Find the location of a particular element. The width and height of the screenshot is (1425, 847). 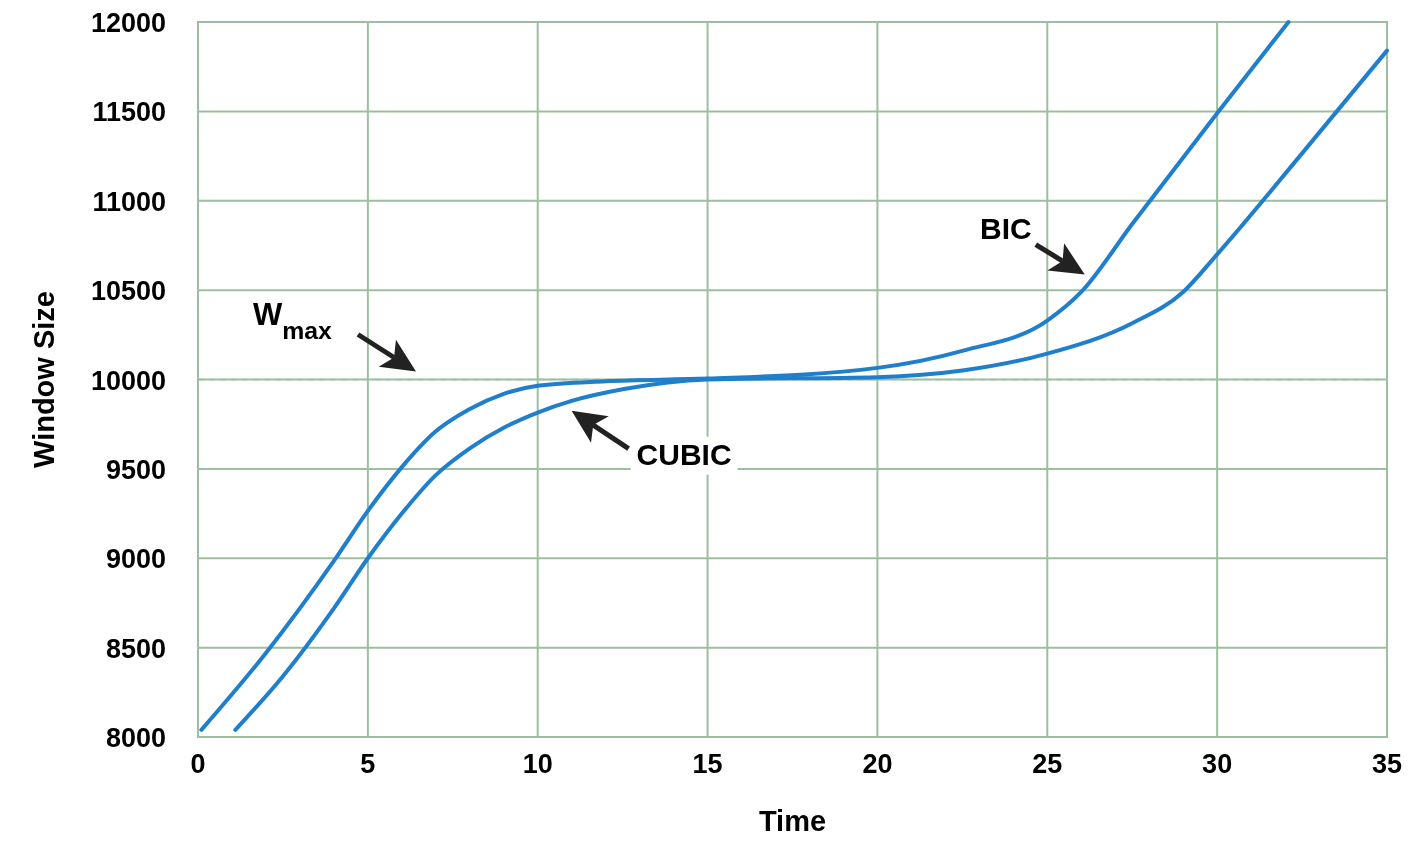

x-tick-label: 10 is located at coordinates (537, 764).